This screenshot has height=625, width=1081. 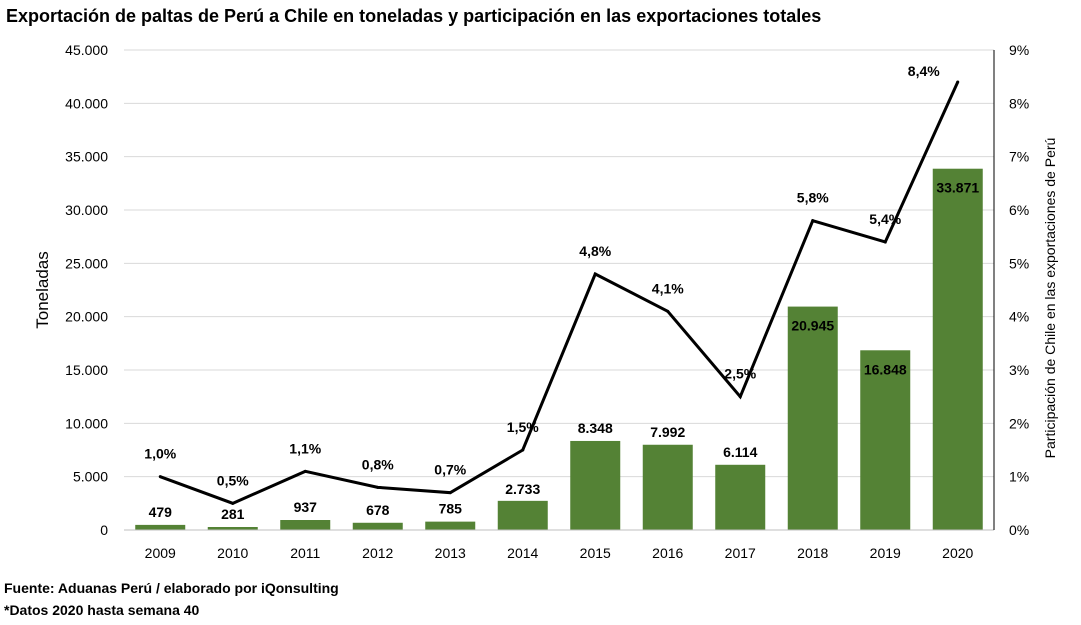 I want to click on line-value-label: 5,8%, so click(x=813, y=198).